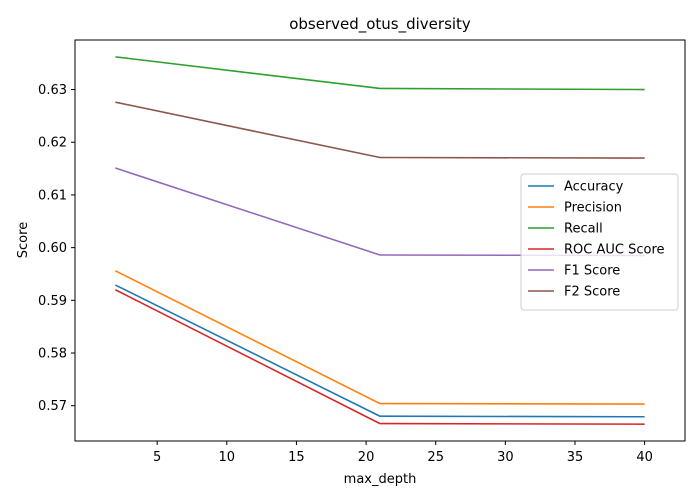 The image size is (700, 500). I want to click on legend-label-0: Accuracy, so click(594, 187).